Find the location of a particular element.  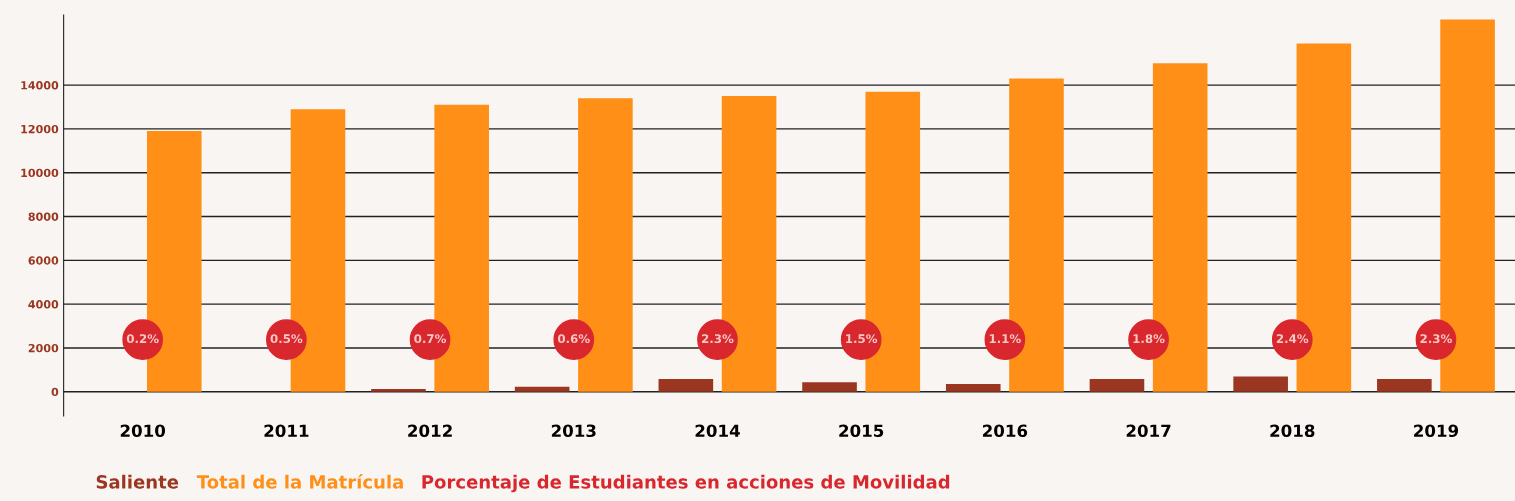

y-tick-label: 12000 is located at coordinates (40, 129).